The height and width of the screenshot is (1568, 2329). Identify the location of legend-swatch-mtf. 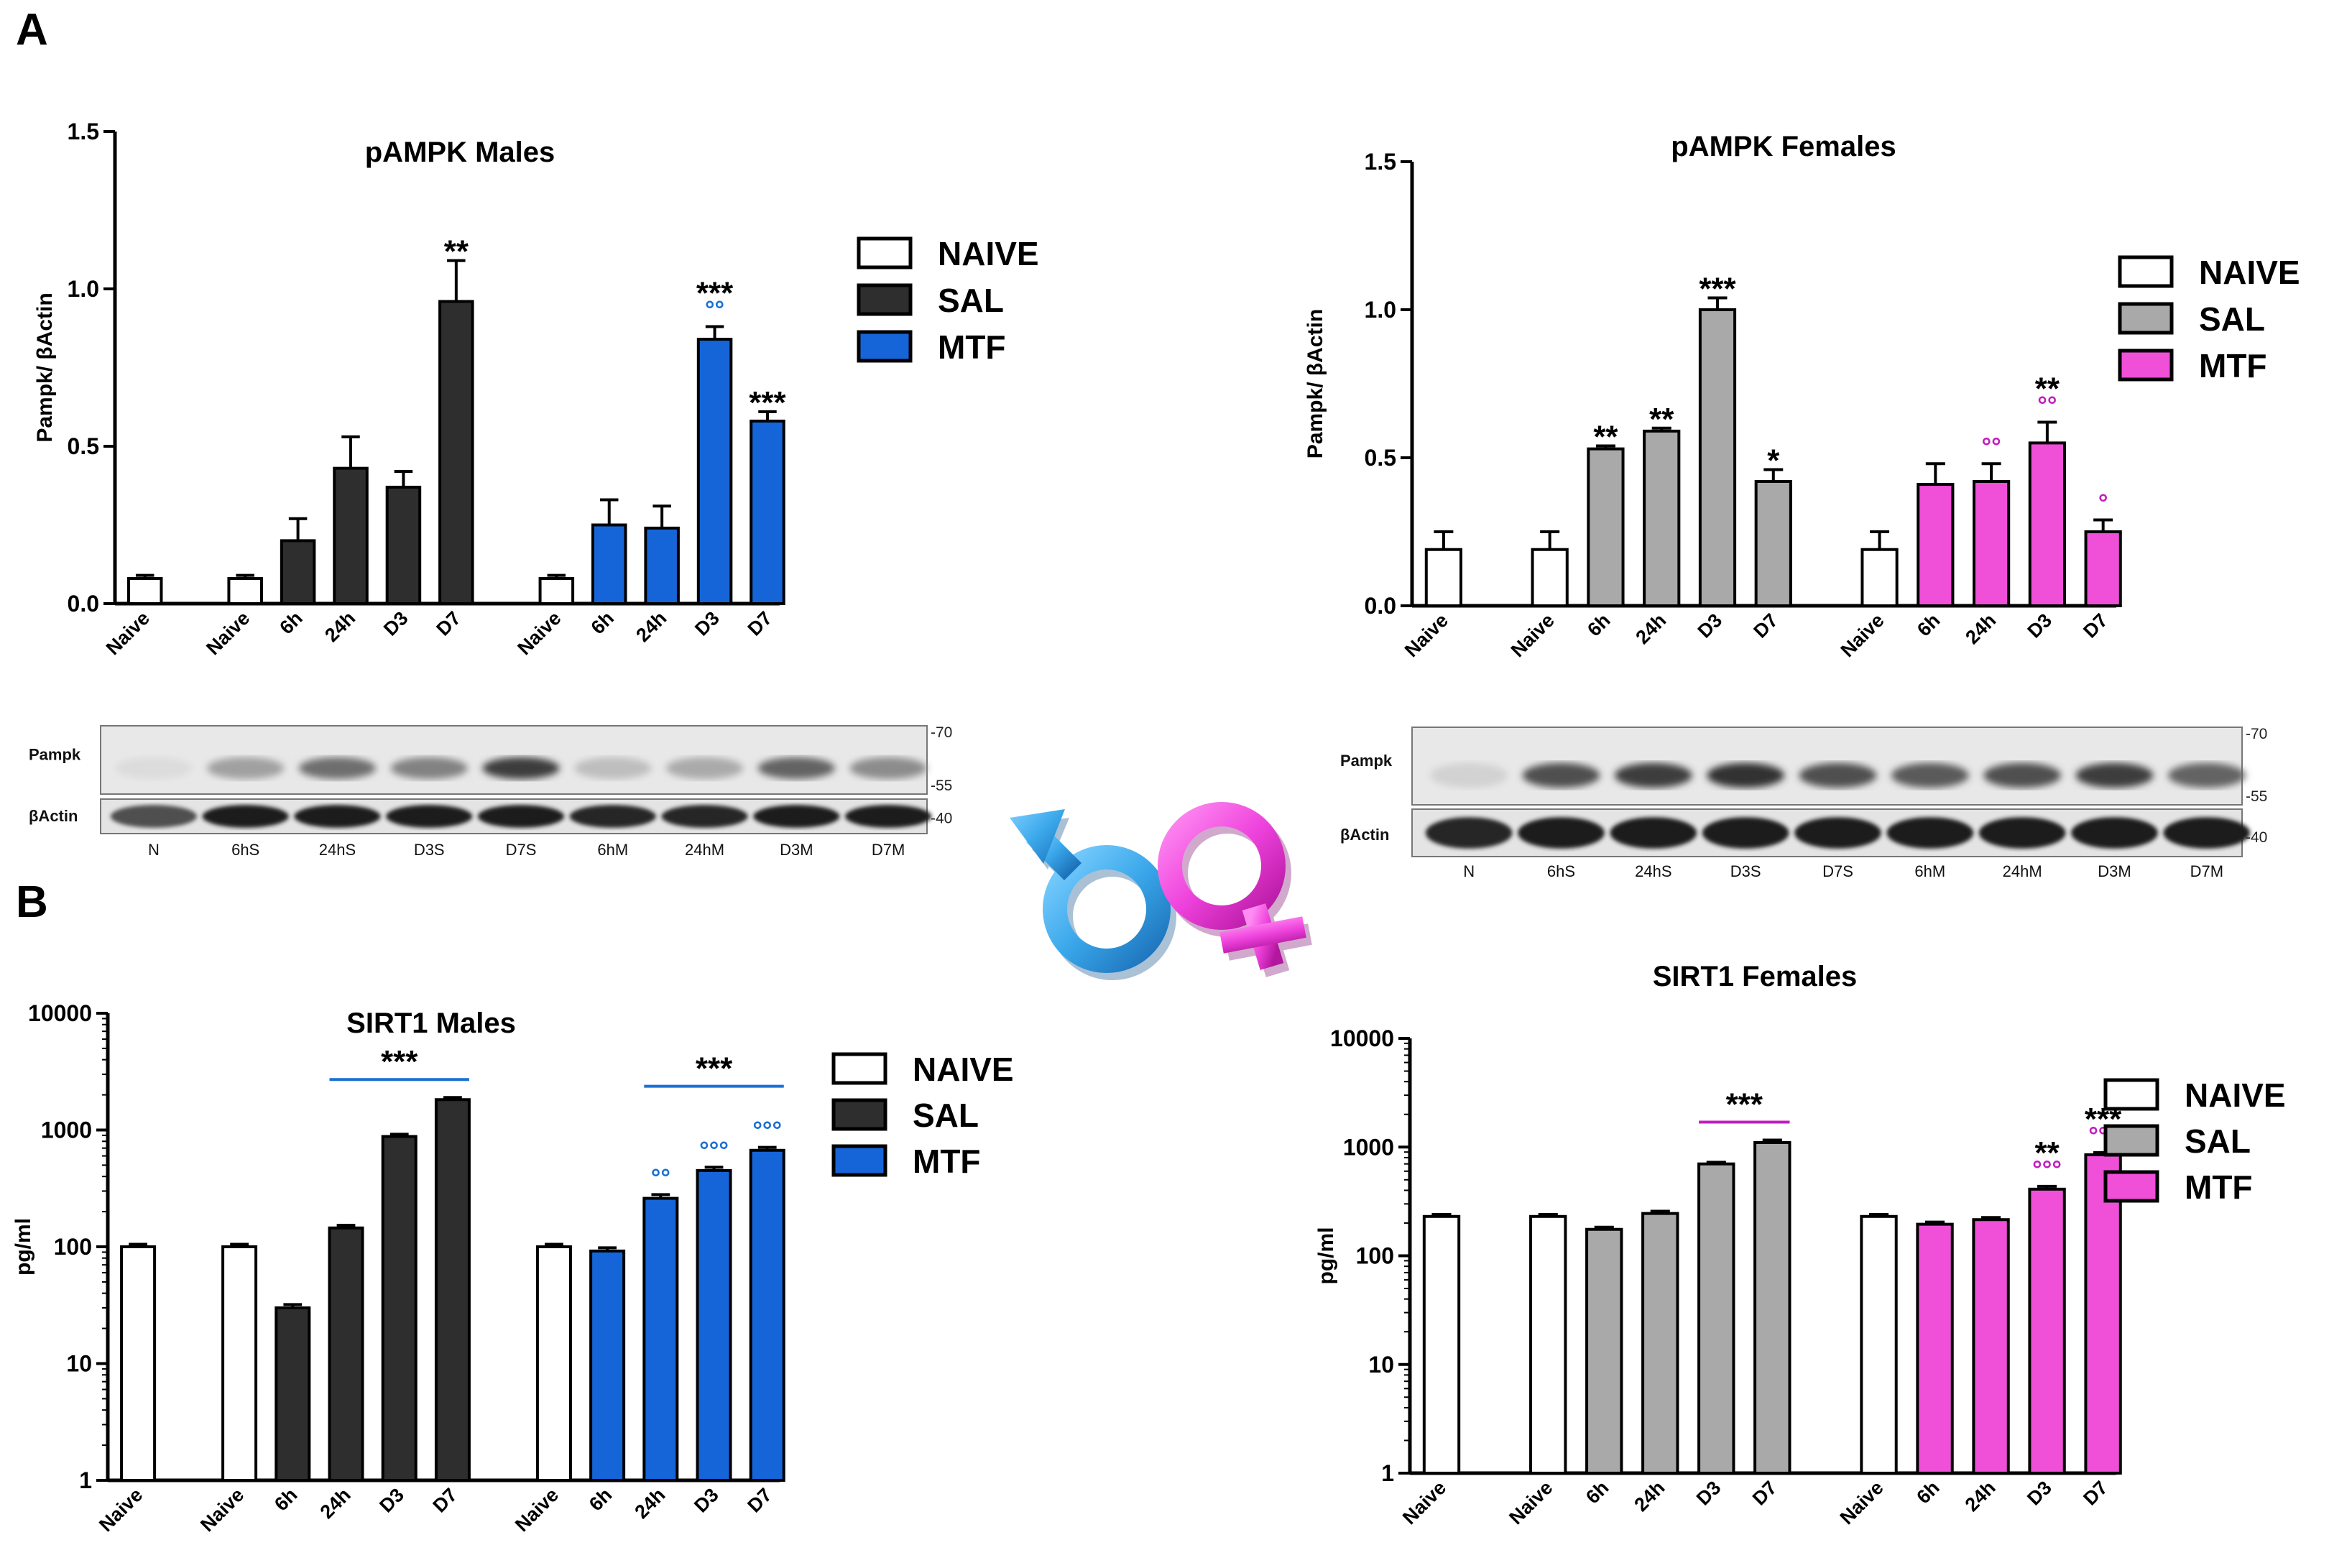
(2146, 365).